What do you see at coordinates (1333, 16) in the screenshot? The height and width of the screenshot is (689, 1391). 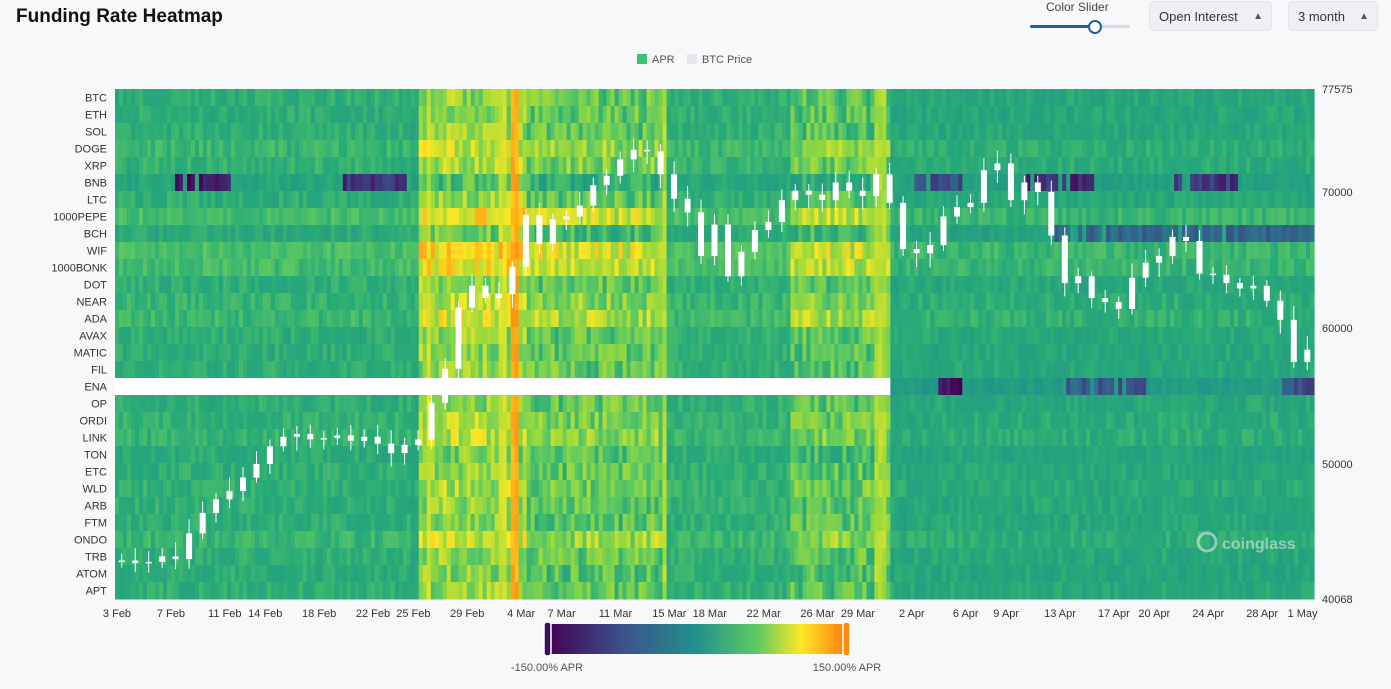 I see `range-select: 3 month ▲` at bounding box center [1333, 16].